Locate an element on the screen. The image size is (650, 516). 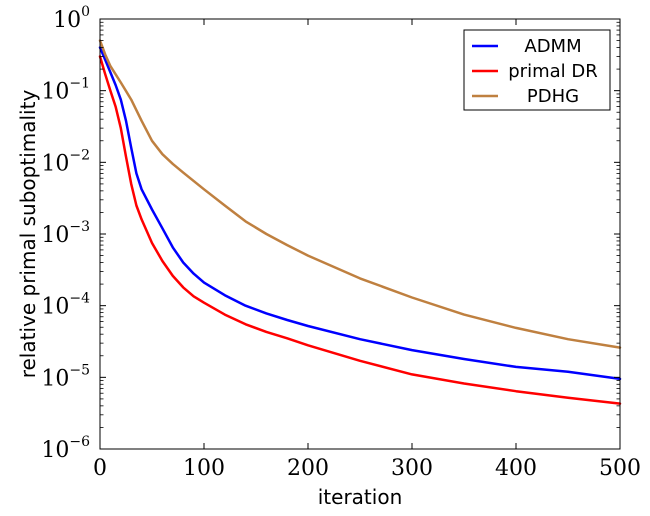
y-tick-label: 10⁻¹ is located at coordinates (65, 90).